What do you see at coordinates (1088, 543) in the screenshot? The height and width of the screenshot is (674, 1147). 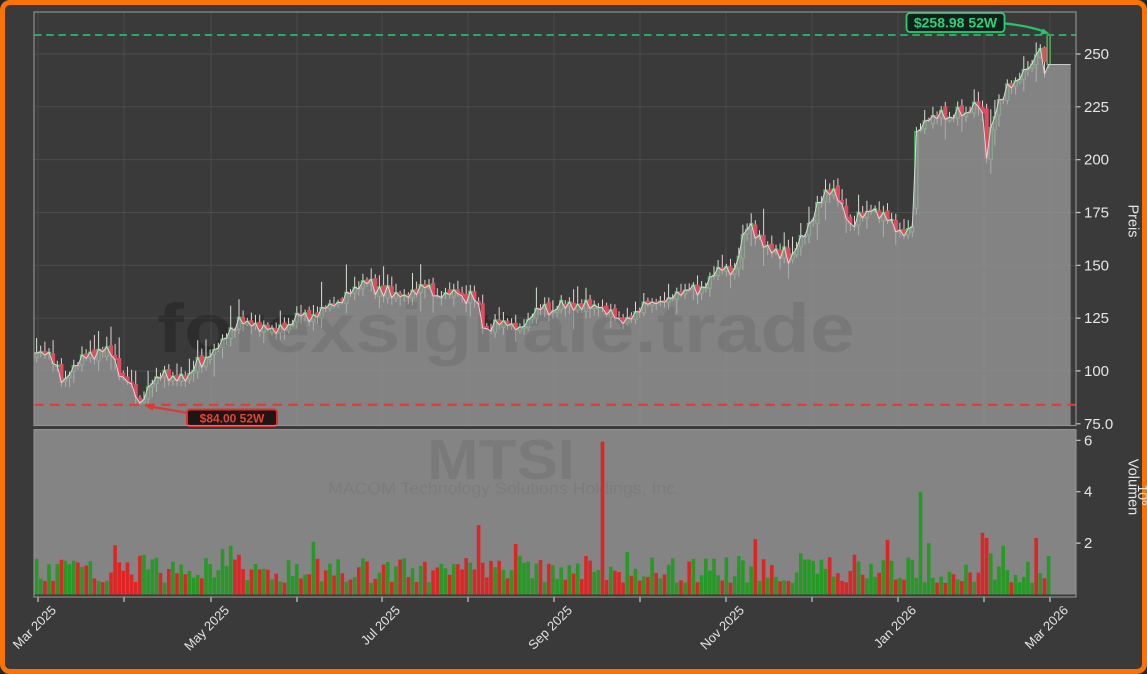 I see `svg-text: 2` at bounding box center [1088, 543].